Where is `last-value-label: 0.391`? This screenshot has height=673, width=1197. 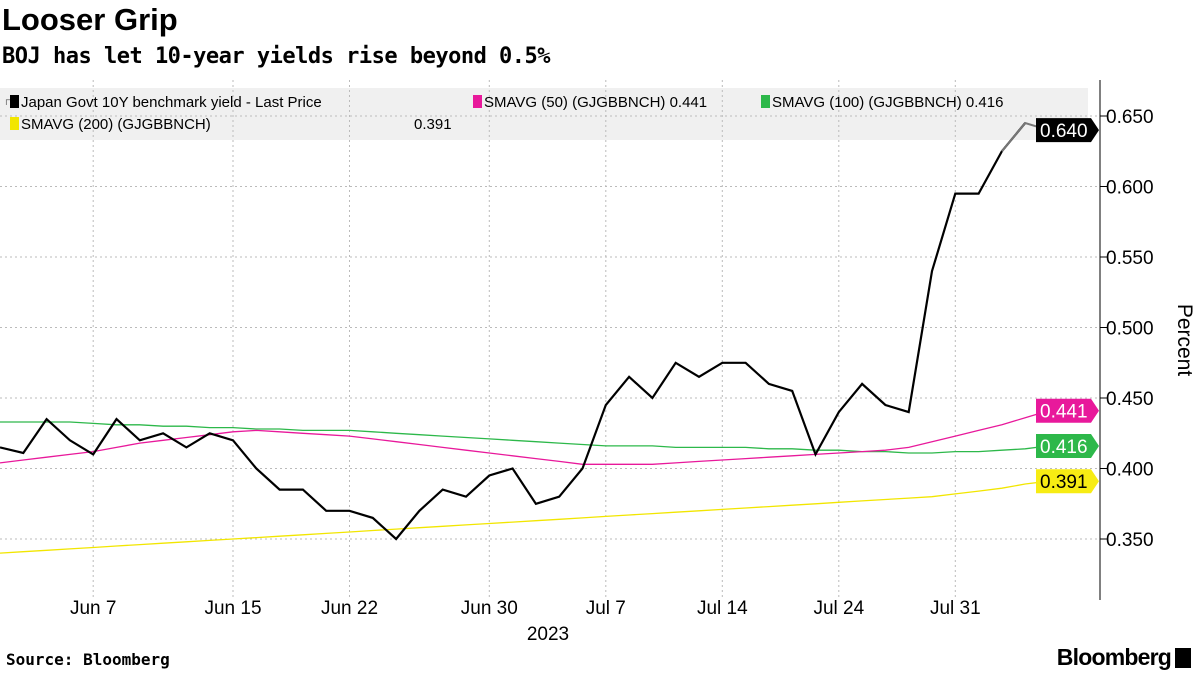 last-value-label: 0.391 is located at coordinates (1064, 482).